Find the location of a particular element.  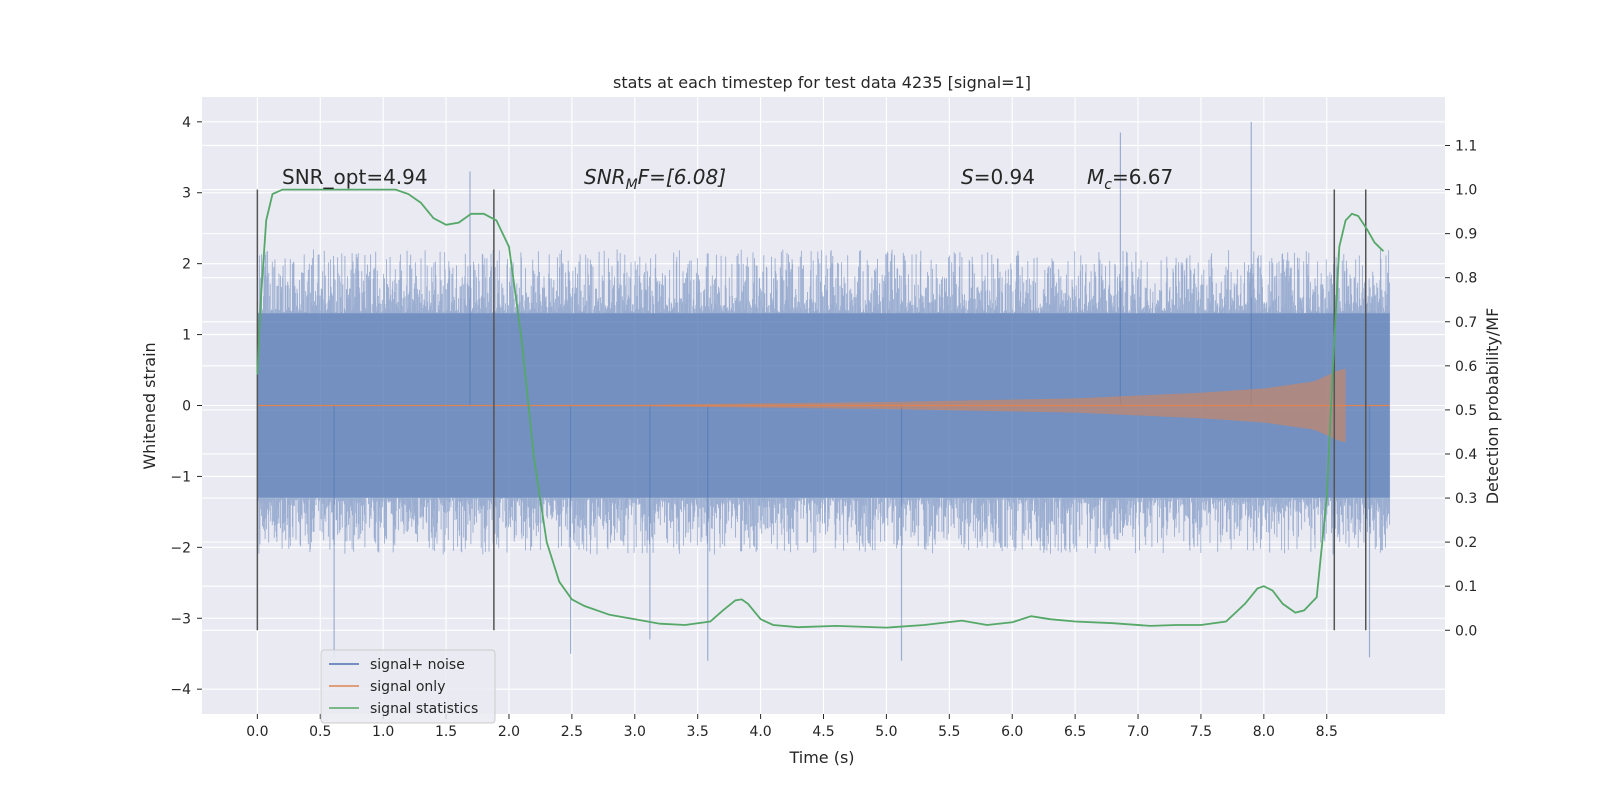

x-tick-label: 2.0 is located at coordinates (509, 732).